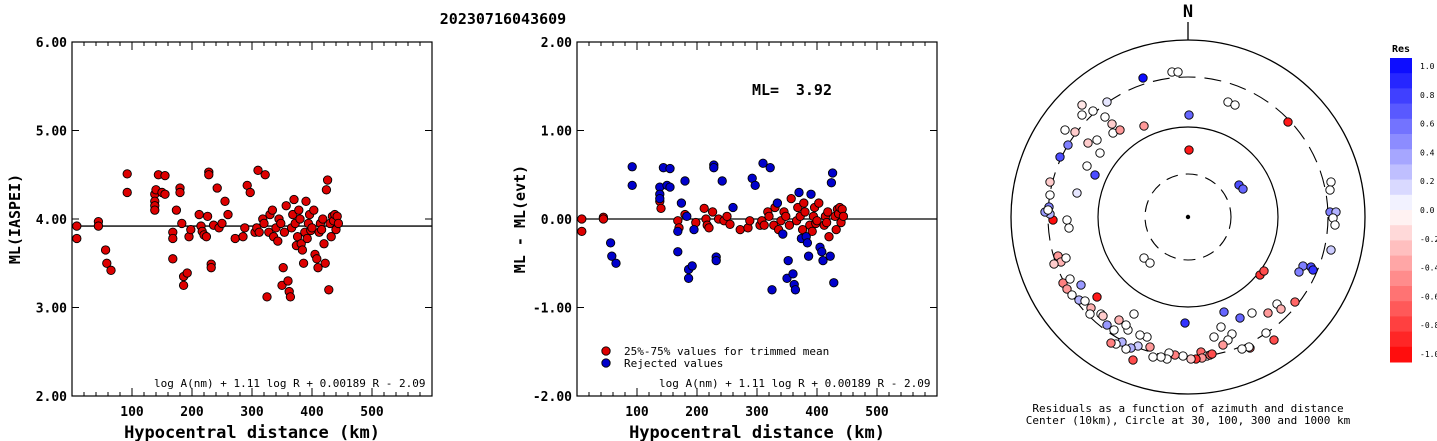  Describe the element at coordinates (1427, 124) in the screenshot. I see `colorbar-tick-label: 0.6` at that location.